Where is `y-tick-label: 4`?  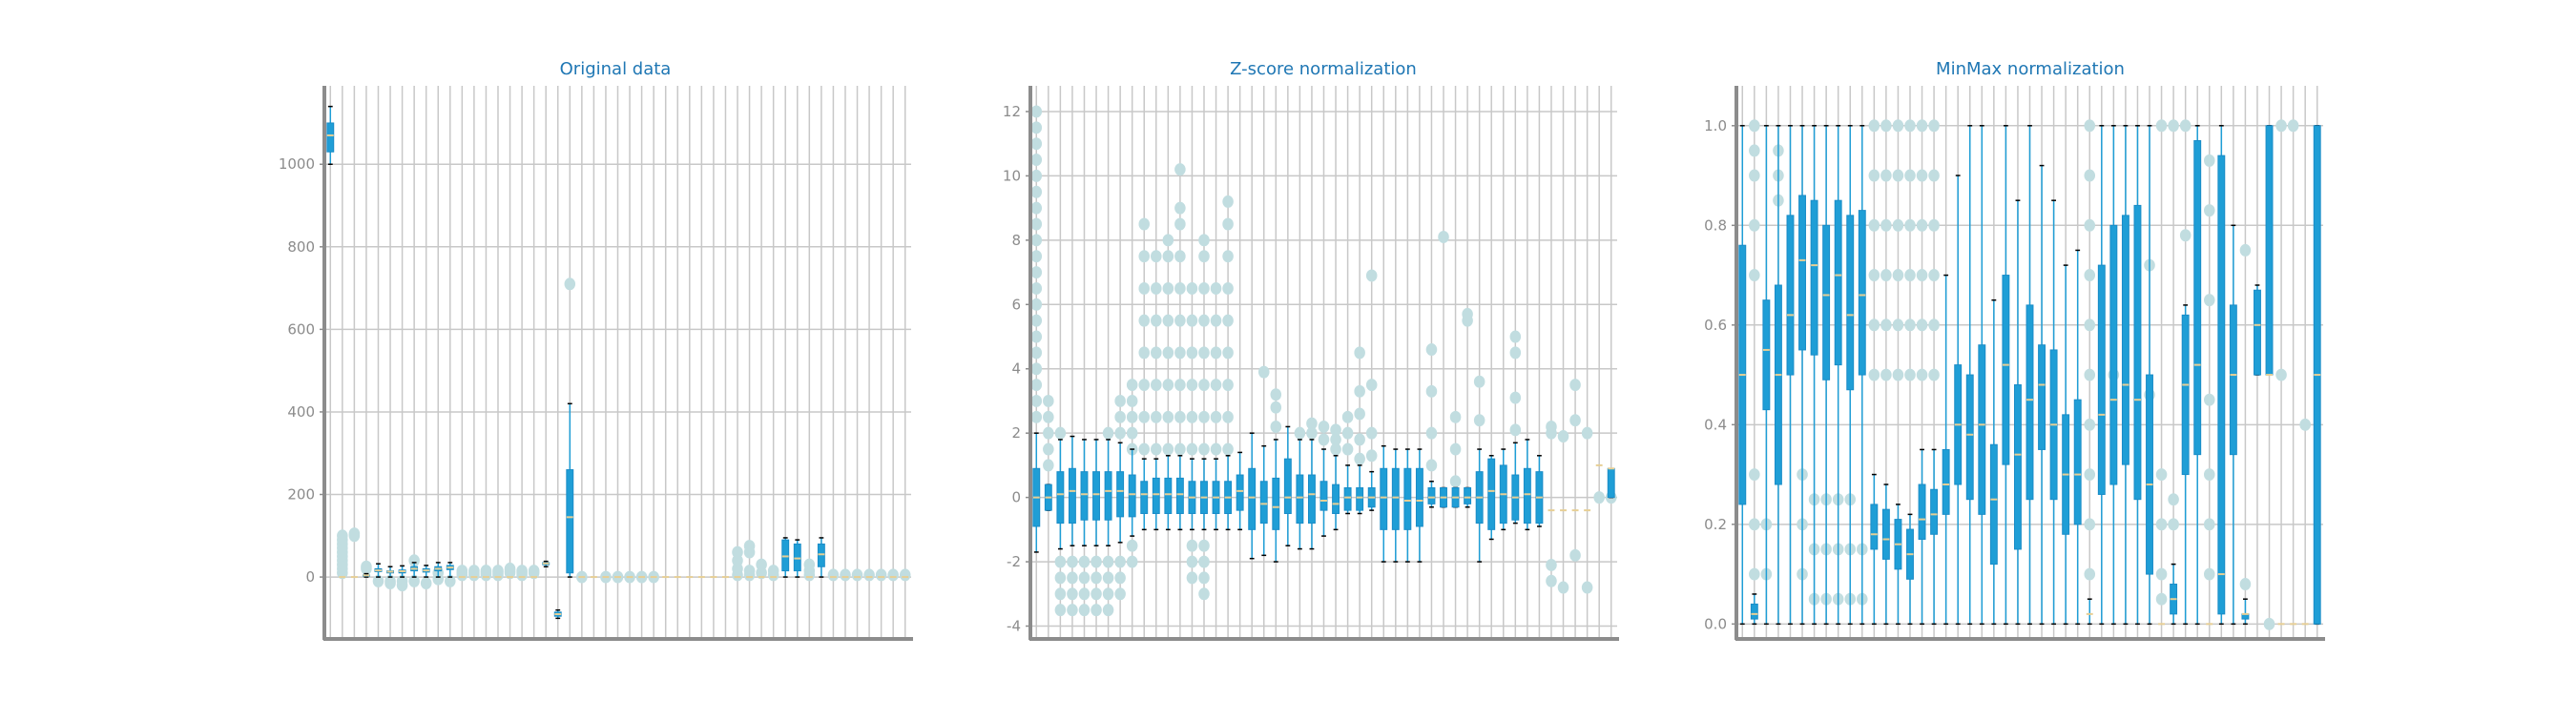 y-tick-label: 4 is located at coordinates (1016, 369).